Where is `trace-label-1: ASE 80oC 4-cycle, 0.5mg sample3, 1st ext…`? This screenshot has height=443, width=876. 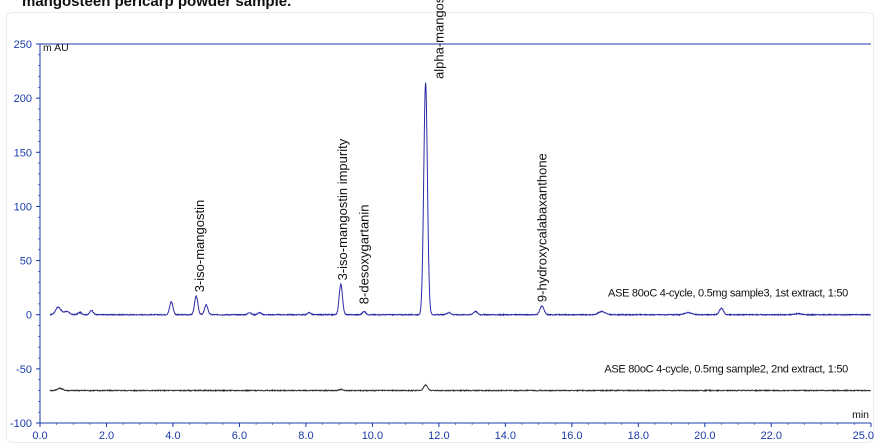 trace-label-1: ASE 80oC 4-cycle, 0.5mg sample3, 1st ext… is located at coordinates (728, 294).